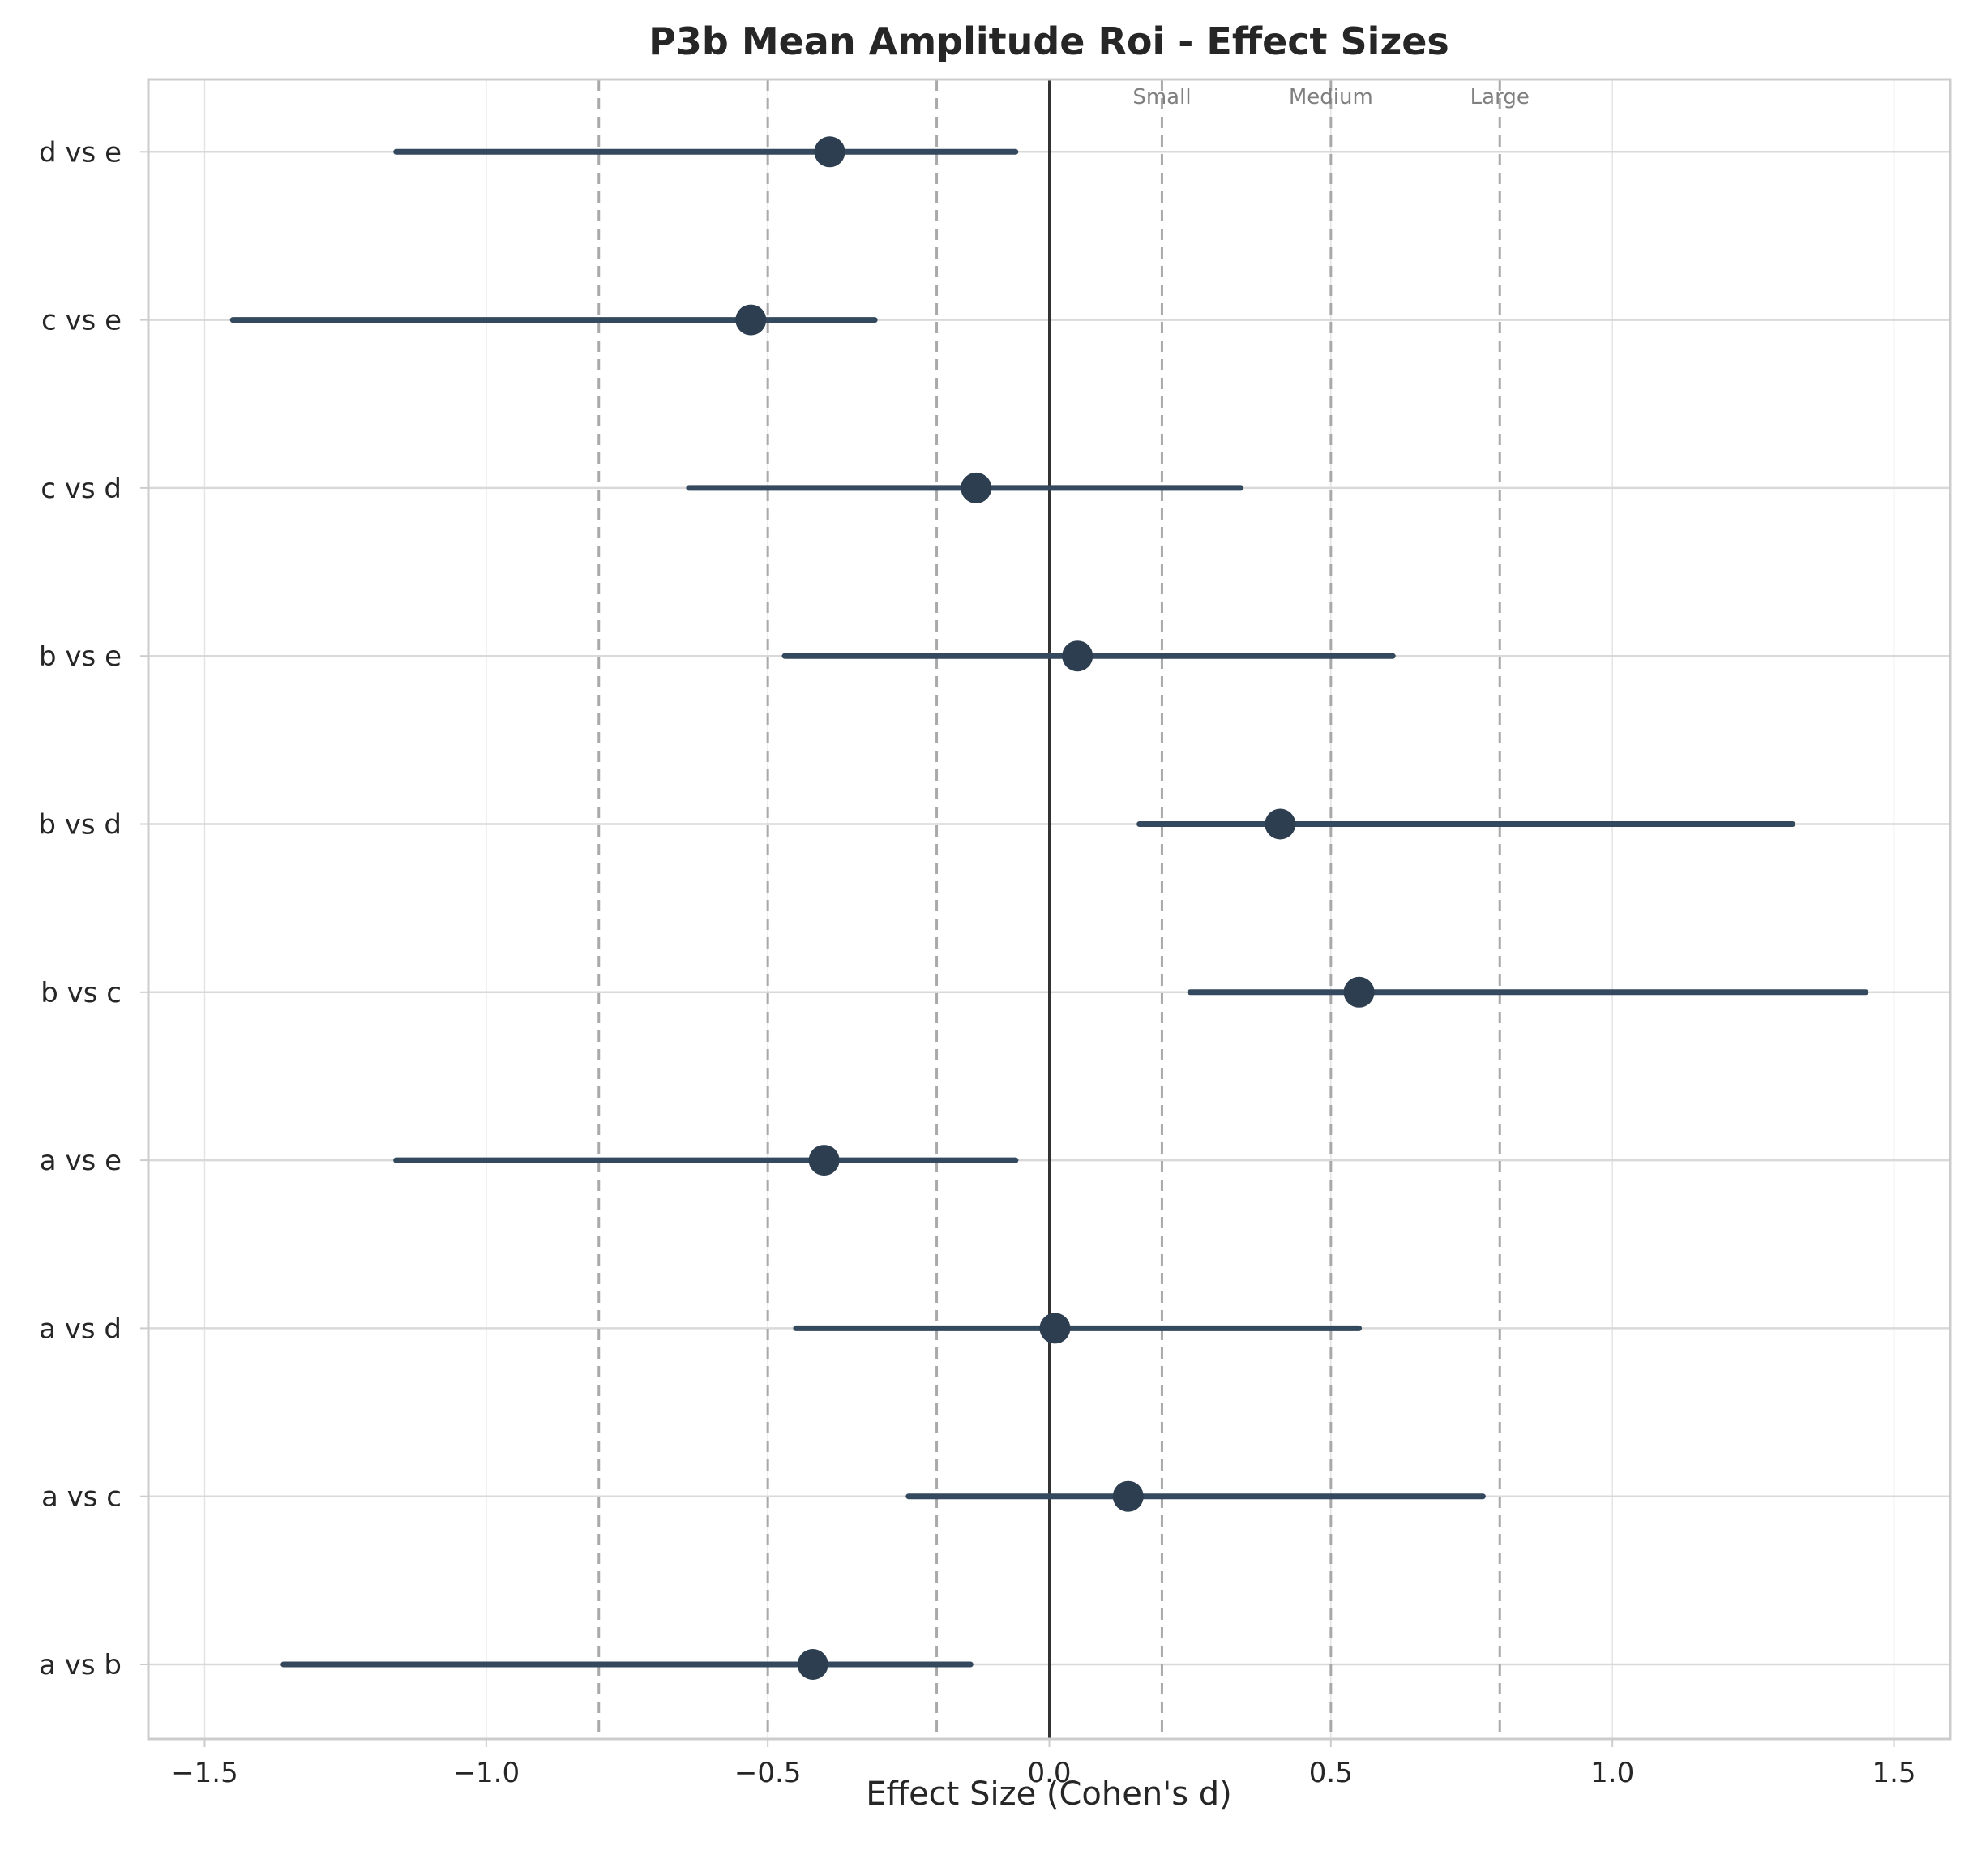 Image resolution: width=1973 pixels, height=1876 pixels. I want to click on reference-line-label: Medium, so click(1331, 97).